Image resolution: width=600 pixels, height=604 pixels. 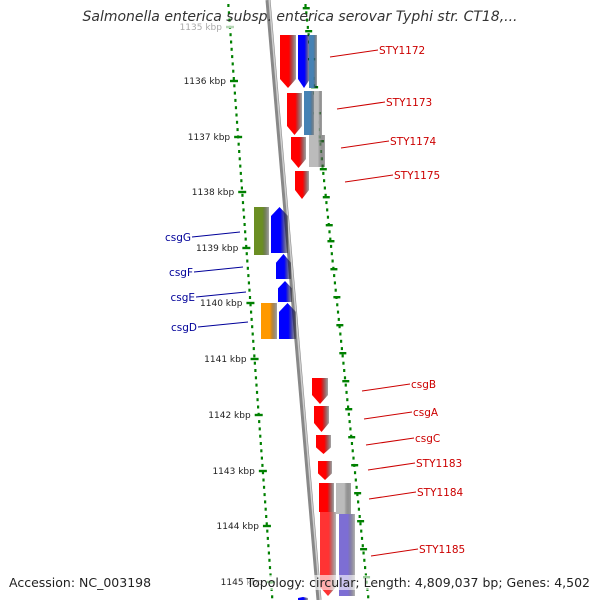 I want to click on gene-label: STY1174, so click(x=413, y=142).